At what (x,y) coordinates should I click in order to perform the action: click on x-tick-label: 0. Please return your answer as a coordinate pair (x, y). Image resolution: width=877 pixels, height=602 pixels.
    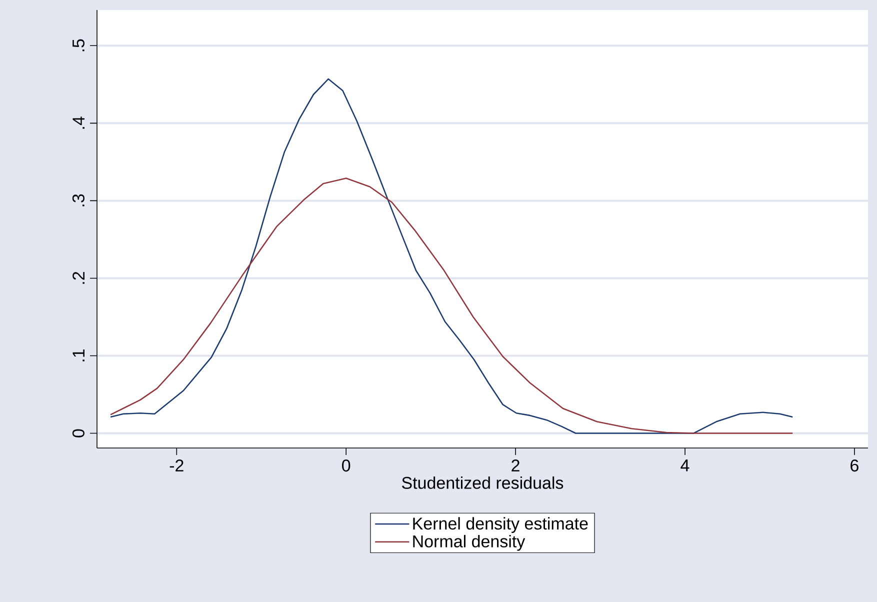
    Looking at the image, I should click on (346, 466).